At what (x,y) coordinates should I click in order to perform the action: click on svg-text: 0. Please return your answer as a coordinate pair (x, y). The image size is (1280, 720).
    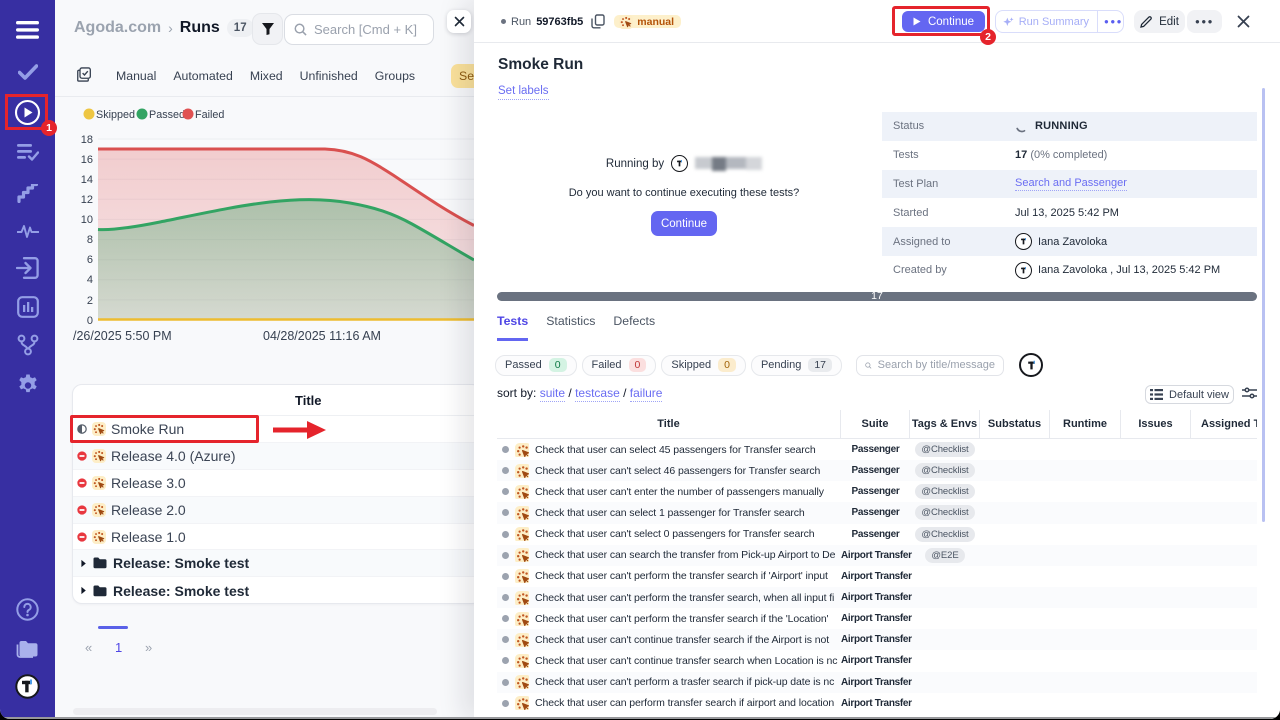
    Looking at the image, I should click on (90, 321).